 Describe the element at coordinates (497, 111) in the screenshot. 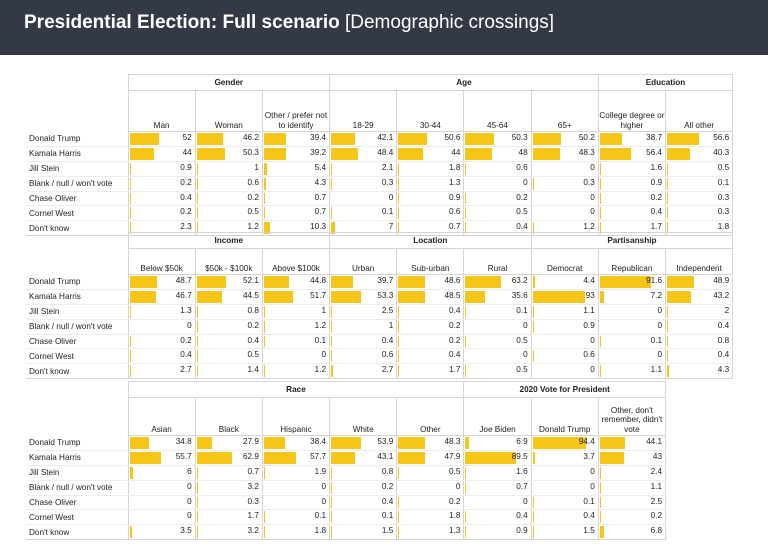

I see `column-header-45-64: 45-64` at that location.